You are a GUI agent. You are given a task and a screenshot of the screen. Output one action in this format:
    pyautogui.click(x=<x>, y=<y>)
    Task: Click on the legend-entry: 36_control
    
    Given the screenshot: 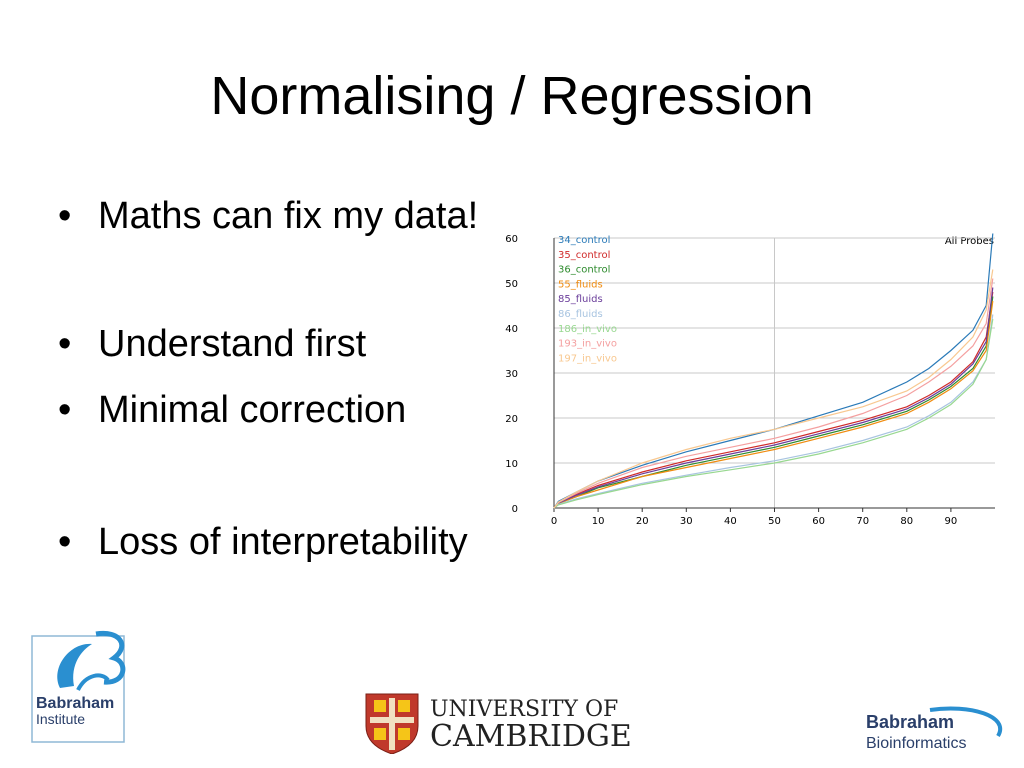 What is the action you would take?
    pyautogui.click(x=584, y=270)
    